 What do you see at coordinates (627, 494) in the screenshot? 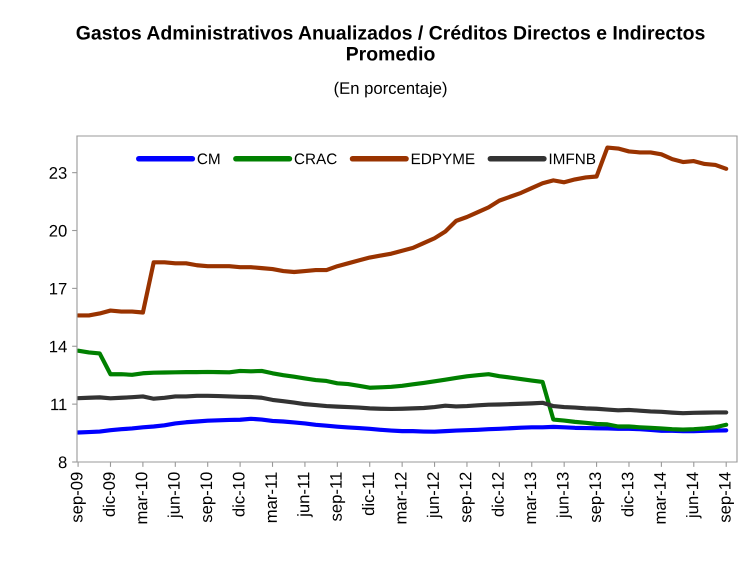
I see `x-tick-label: dic-13` at bounding box center [627, 494].